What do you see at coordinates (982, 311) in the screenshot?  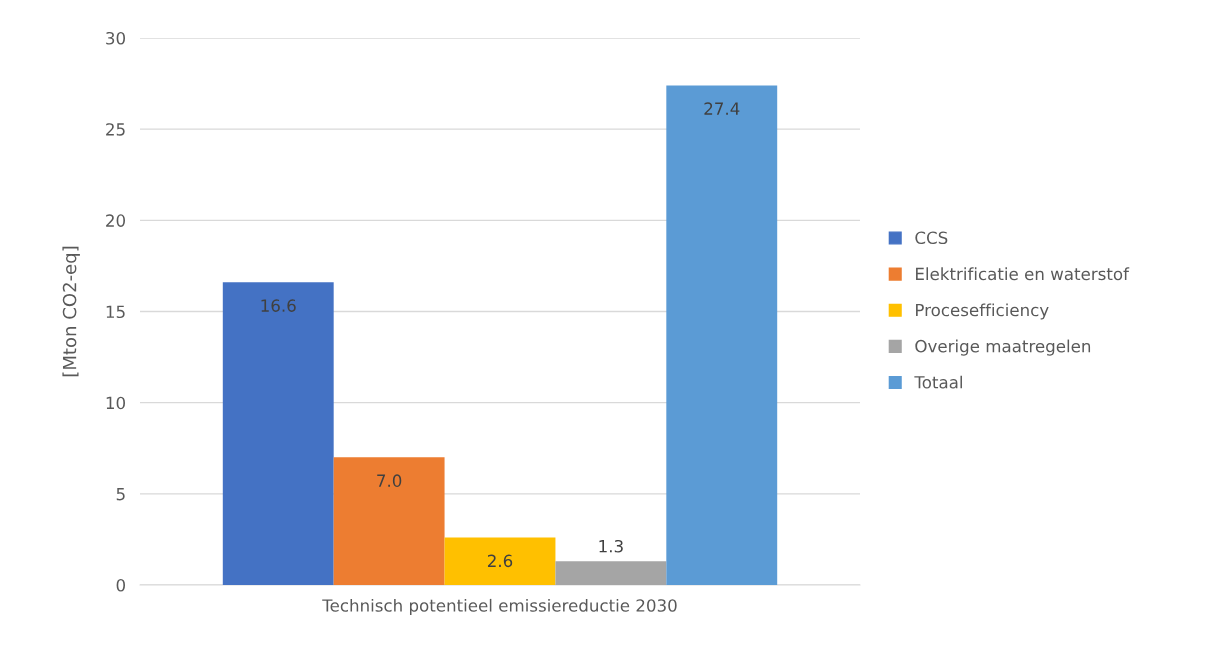 I see `legend-label: Procesefficiency` at bounding box center [982, 311].